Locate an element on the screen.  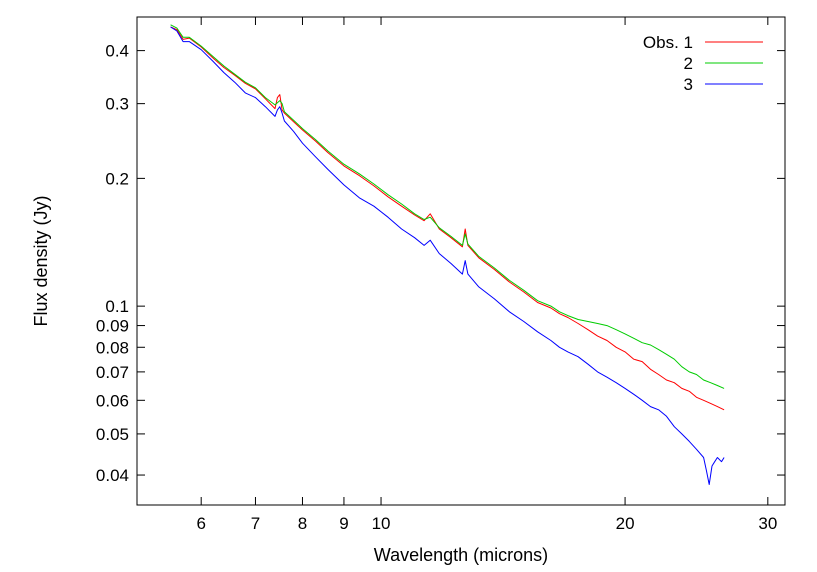
y-tick-label: 0.09 is located at coordinates (112, 326).